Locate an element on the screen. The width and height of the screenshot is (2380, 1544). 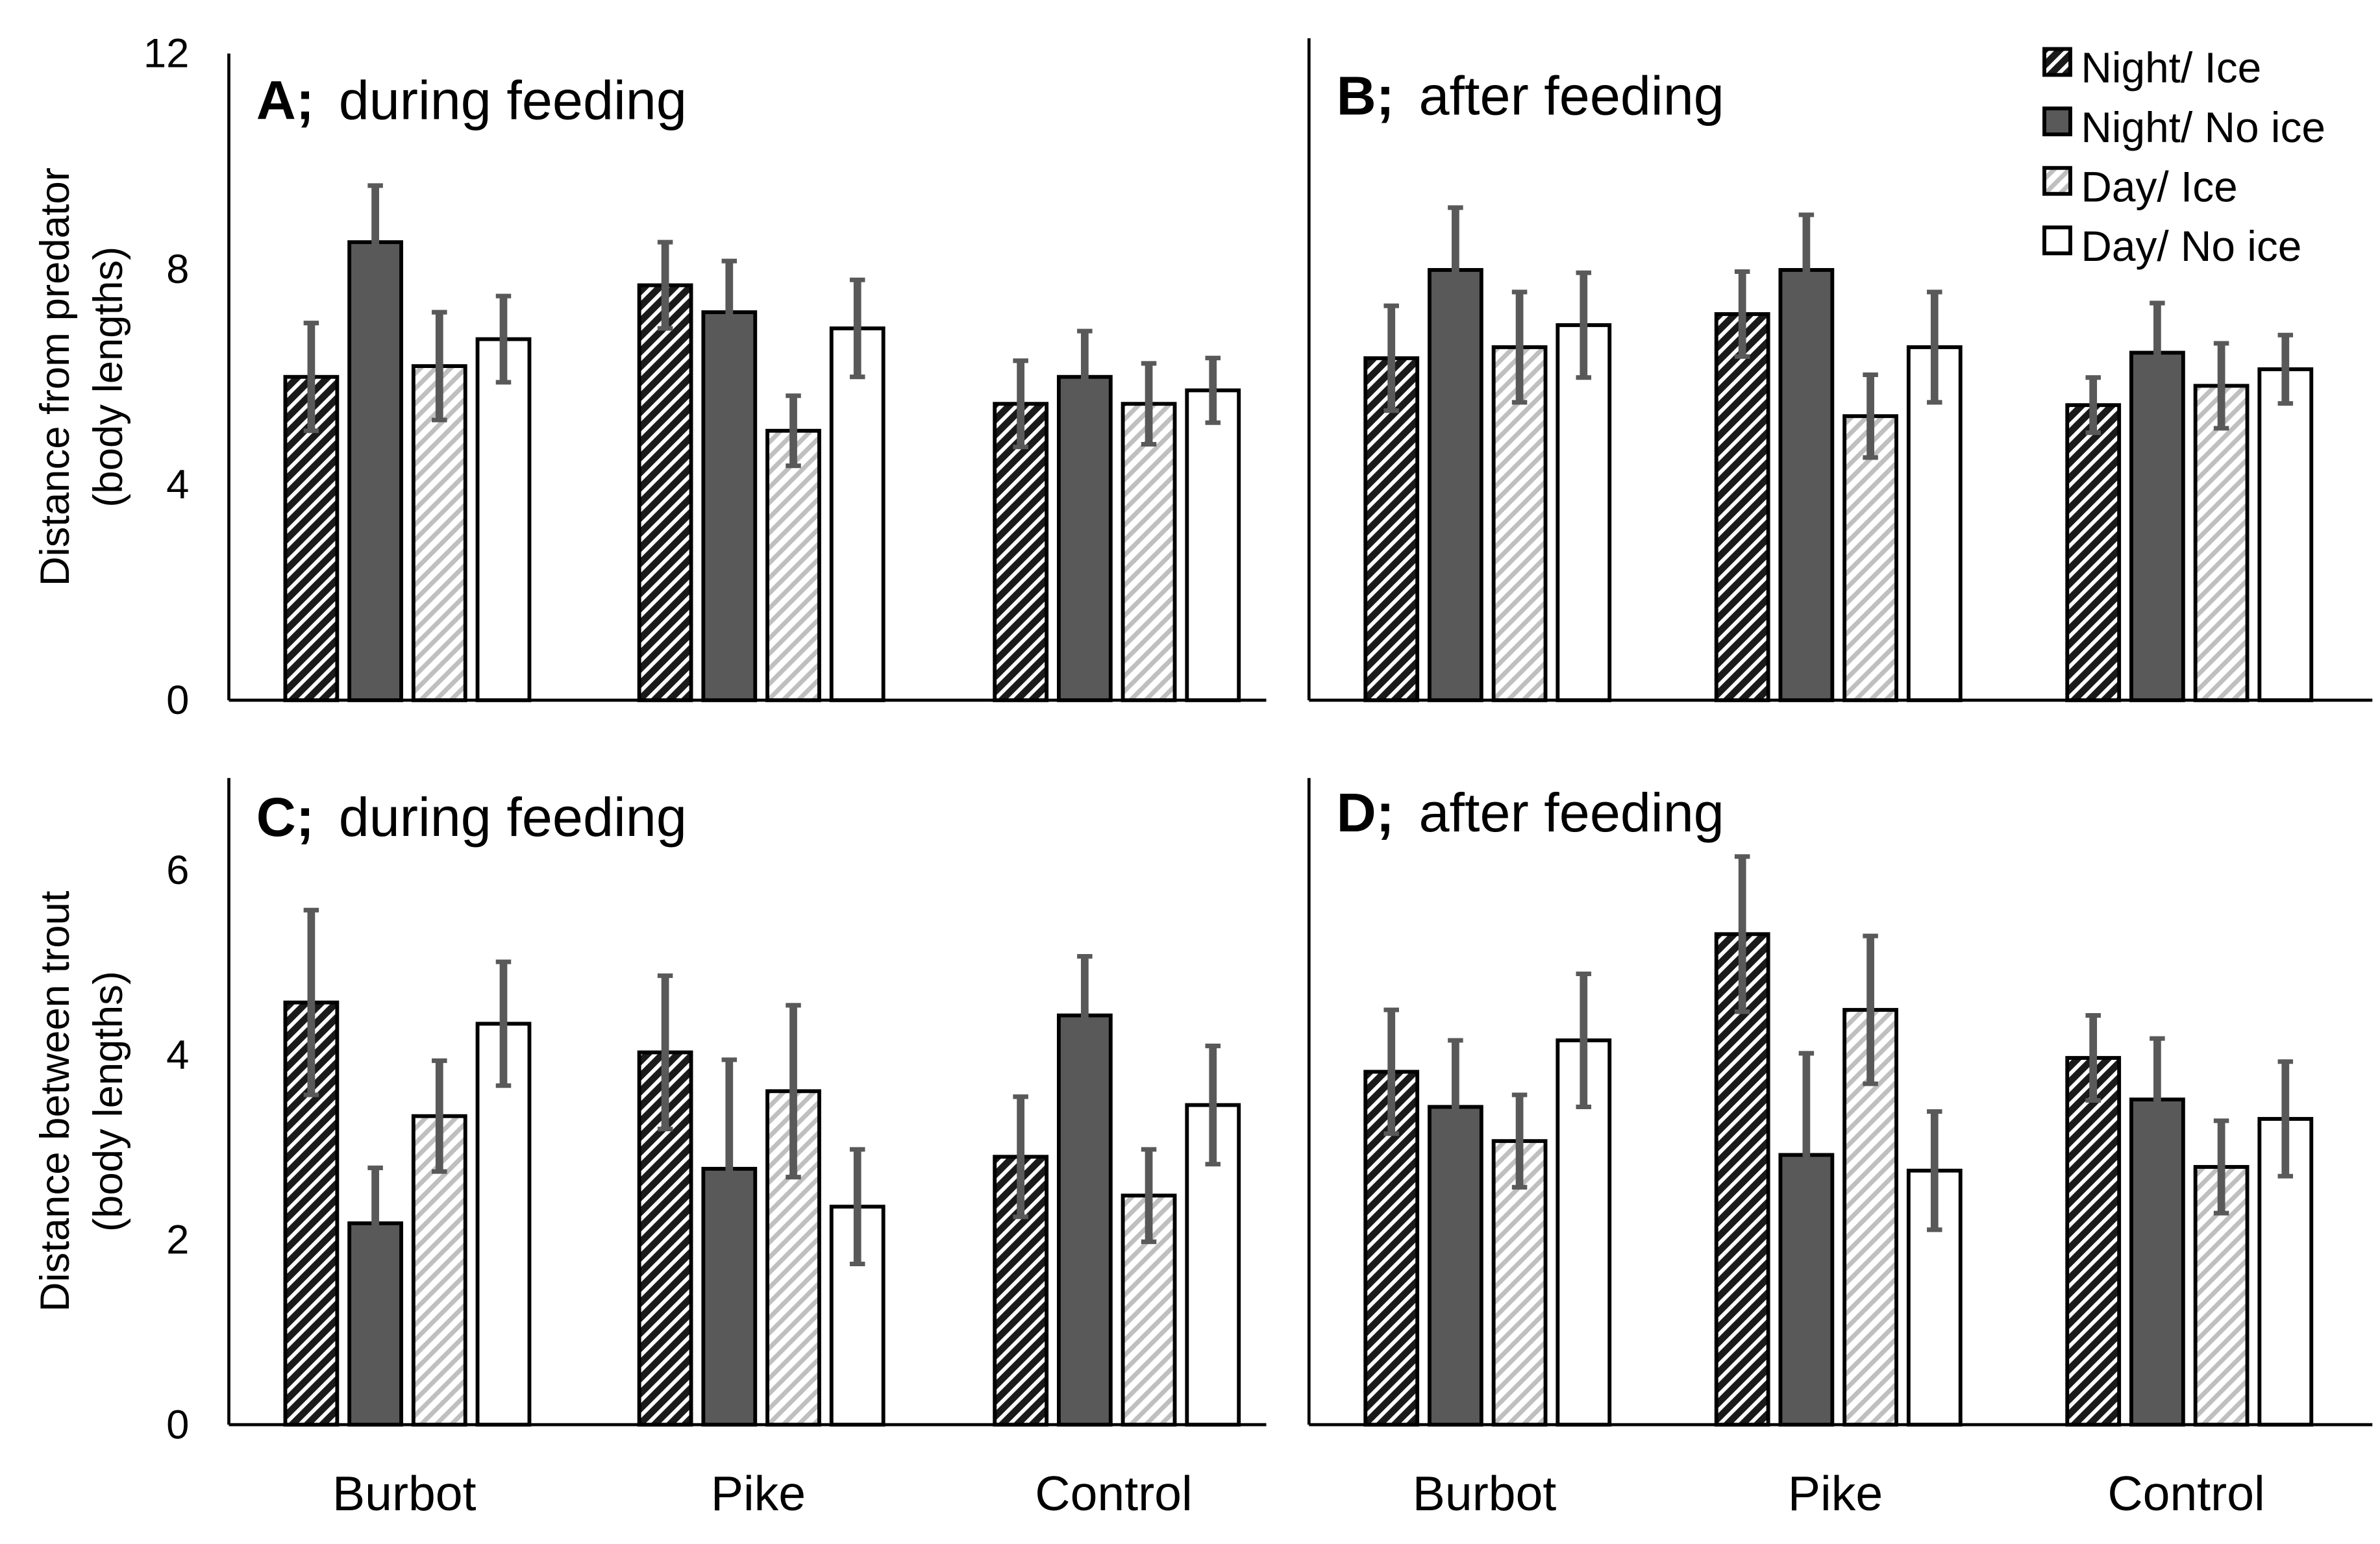
y-tick-label: 6 is located at coordinates (177, 870).